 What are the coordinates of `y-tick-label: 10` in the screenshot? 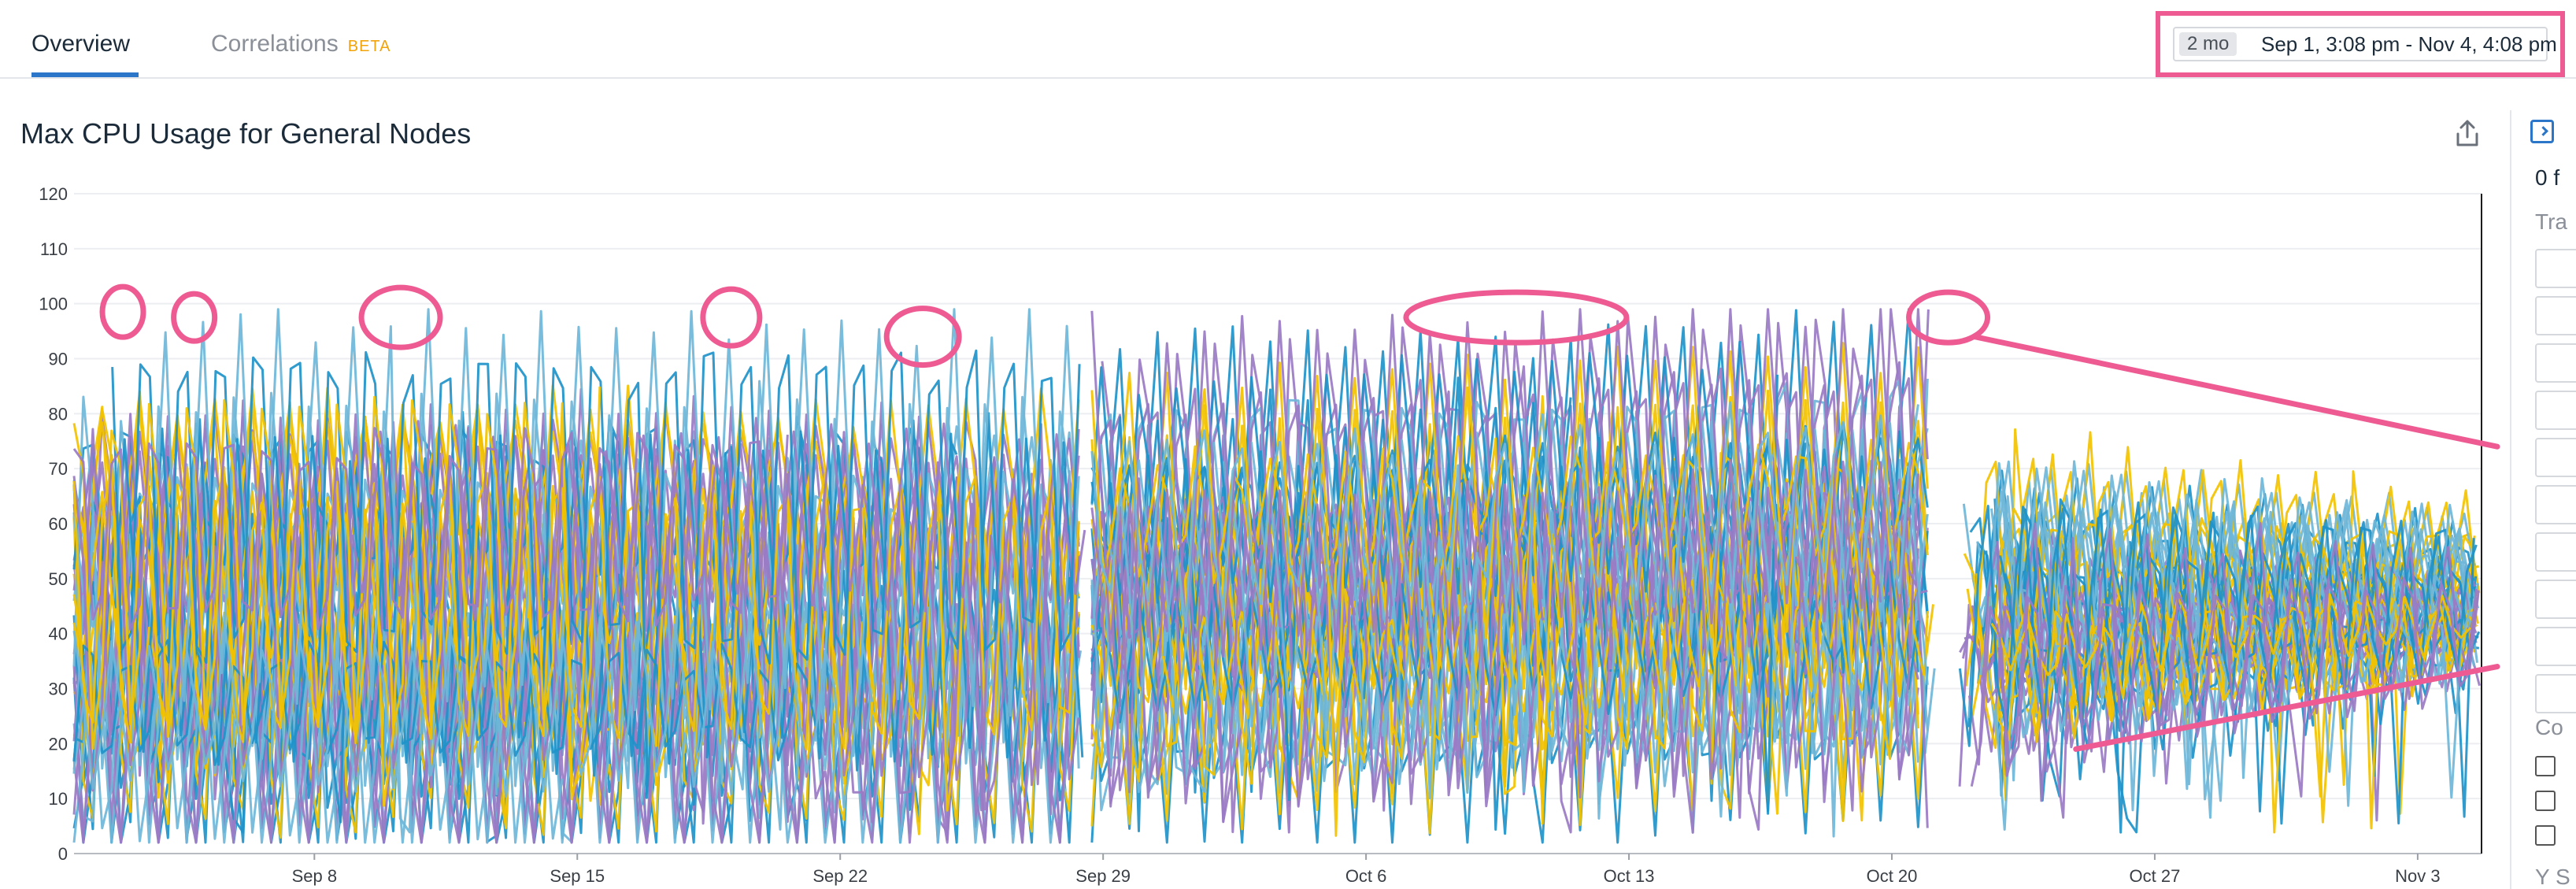 It's located at (58, 799).